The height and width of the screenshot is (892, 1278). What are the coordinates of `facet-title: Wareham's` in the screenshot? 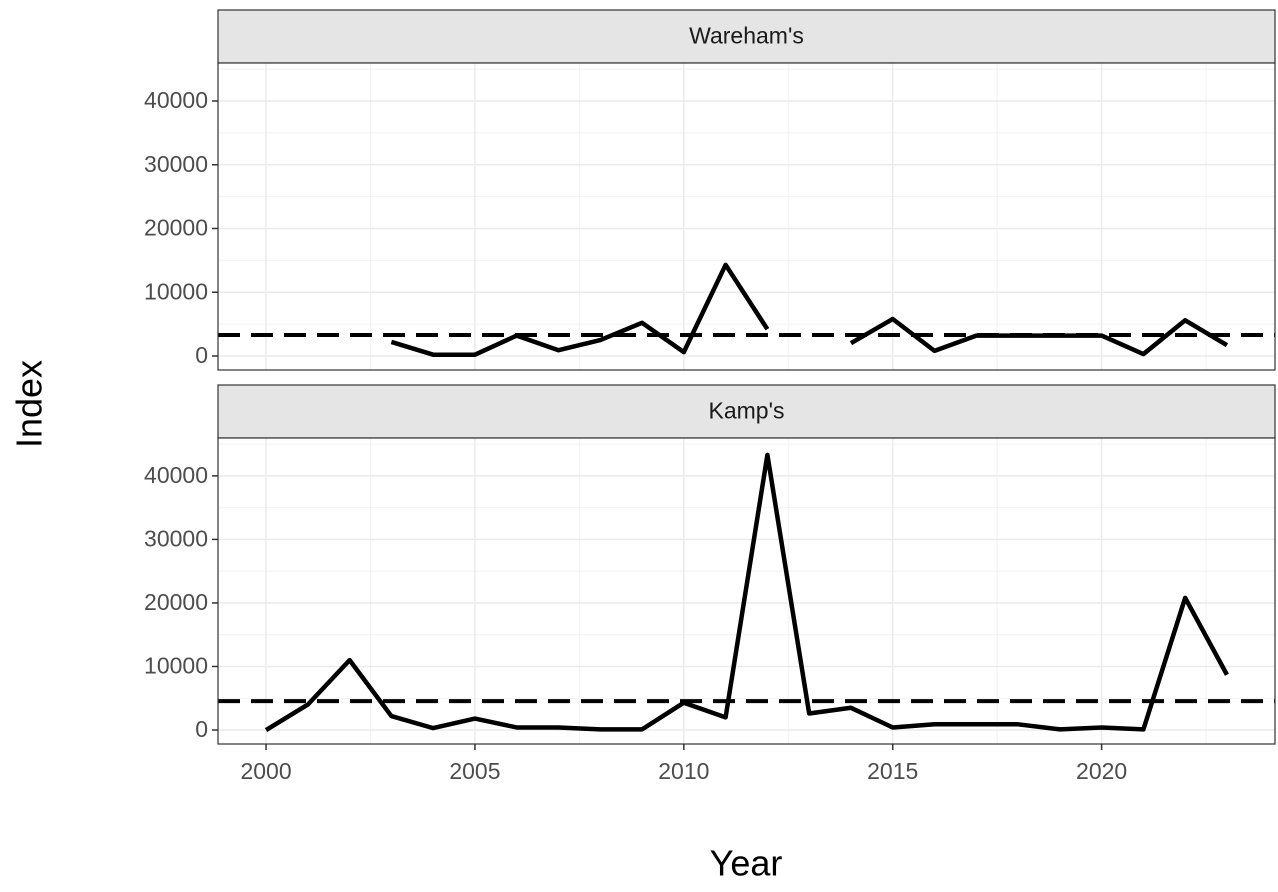 It's located at (746, 36).